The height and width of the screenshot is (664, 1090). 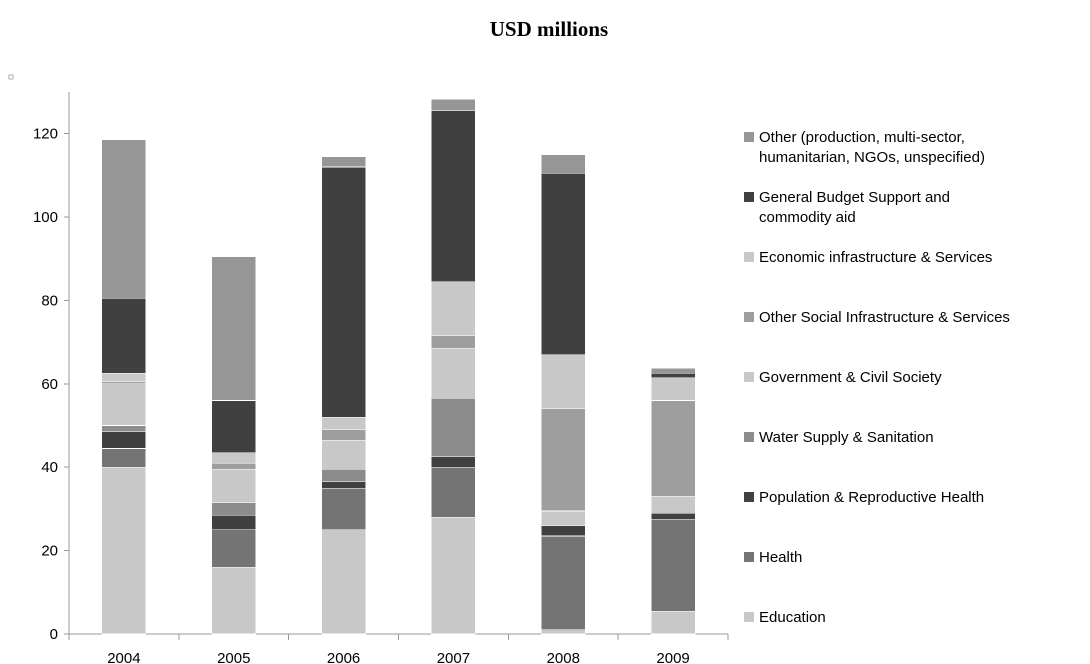 I want to click on y-tick-label: 40, so click(x=49, y=467).